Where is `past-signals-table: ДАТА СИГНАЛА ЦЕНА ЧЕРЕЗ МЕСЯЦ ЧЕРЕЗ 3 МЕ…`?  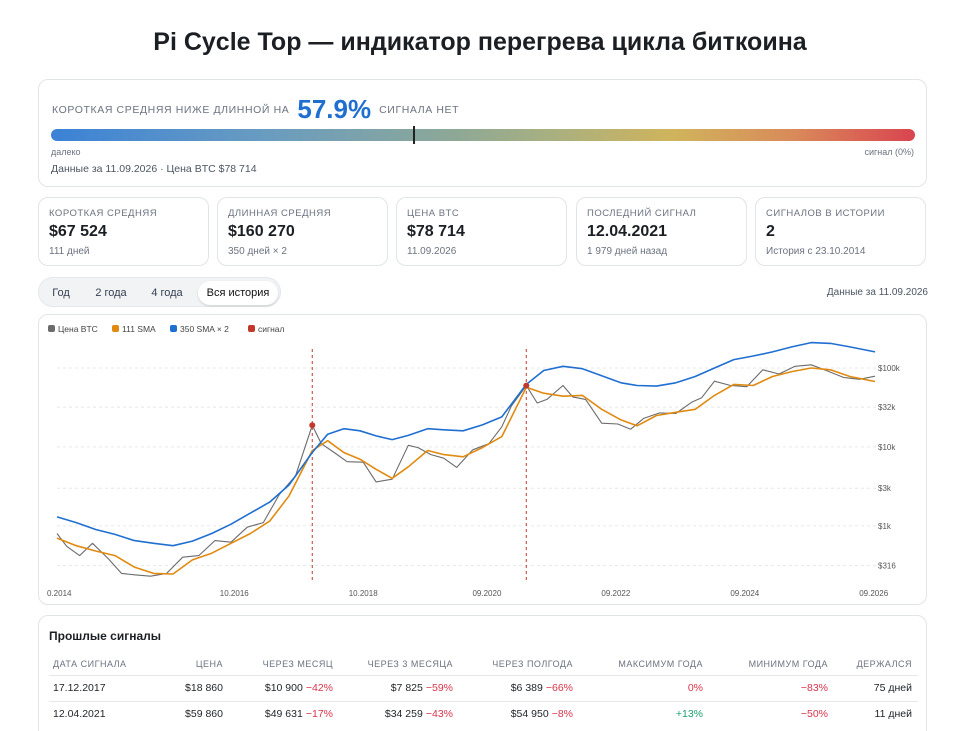 past-signals-table: ДАТА СИГНАЛА ЦЕНА ЧЕРЕЗ МЕСЯЦ ЧЕРЕЗ 3 МЕ… is located at coordinates (483, 690).